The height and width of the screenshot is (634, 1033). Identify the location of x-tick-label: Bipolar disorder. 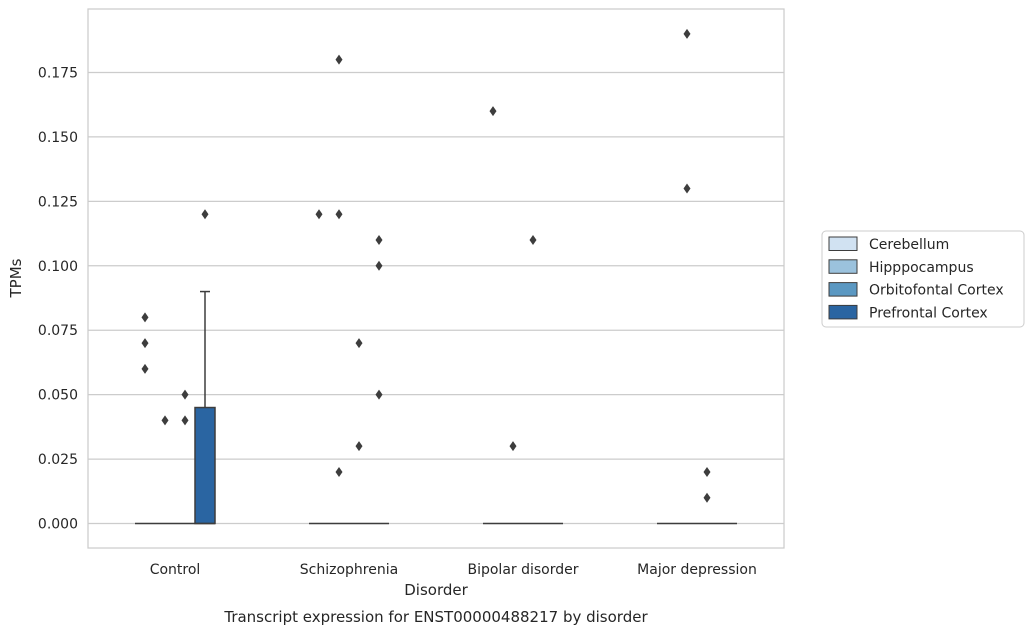
(522, 570).